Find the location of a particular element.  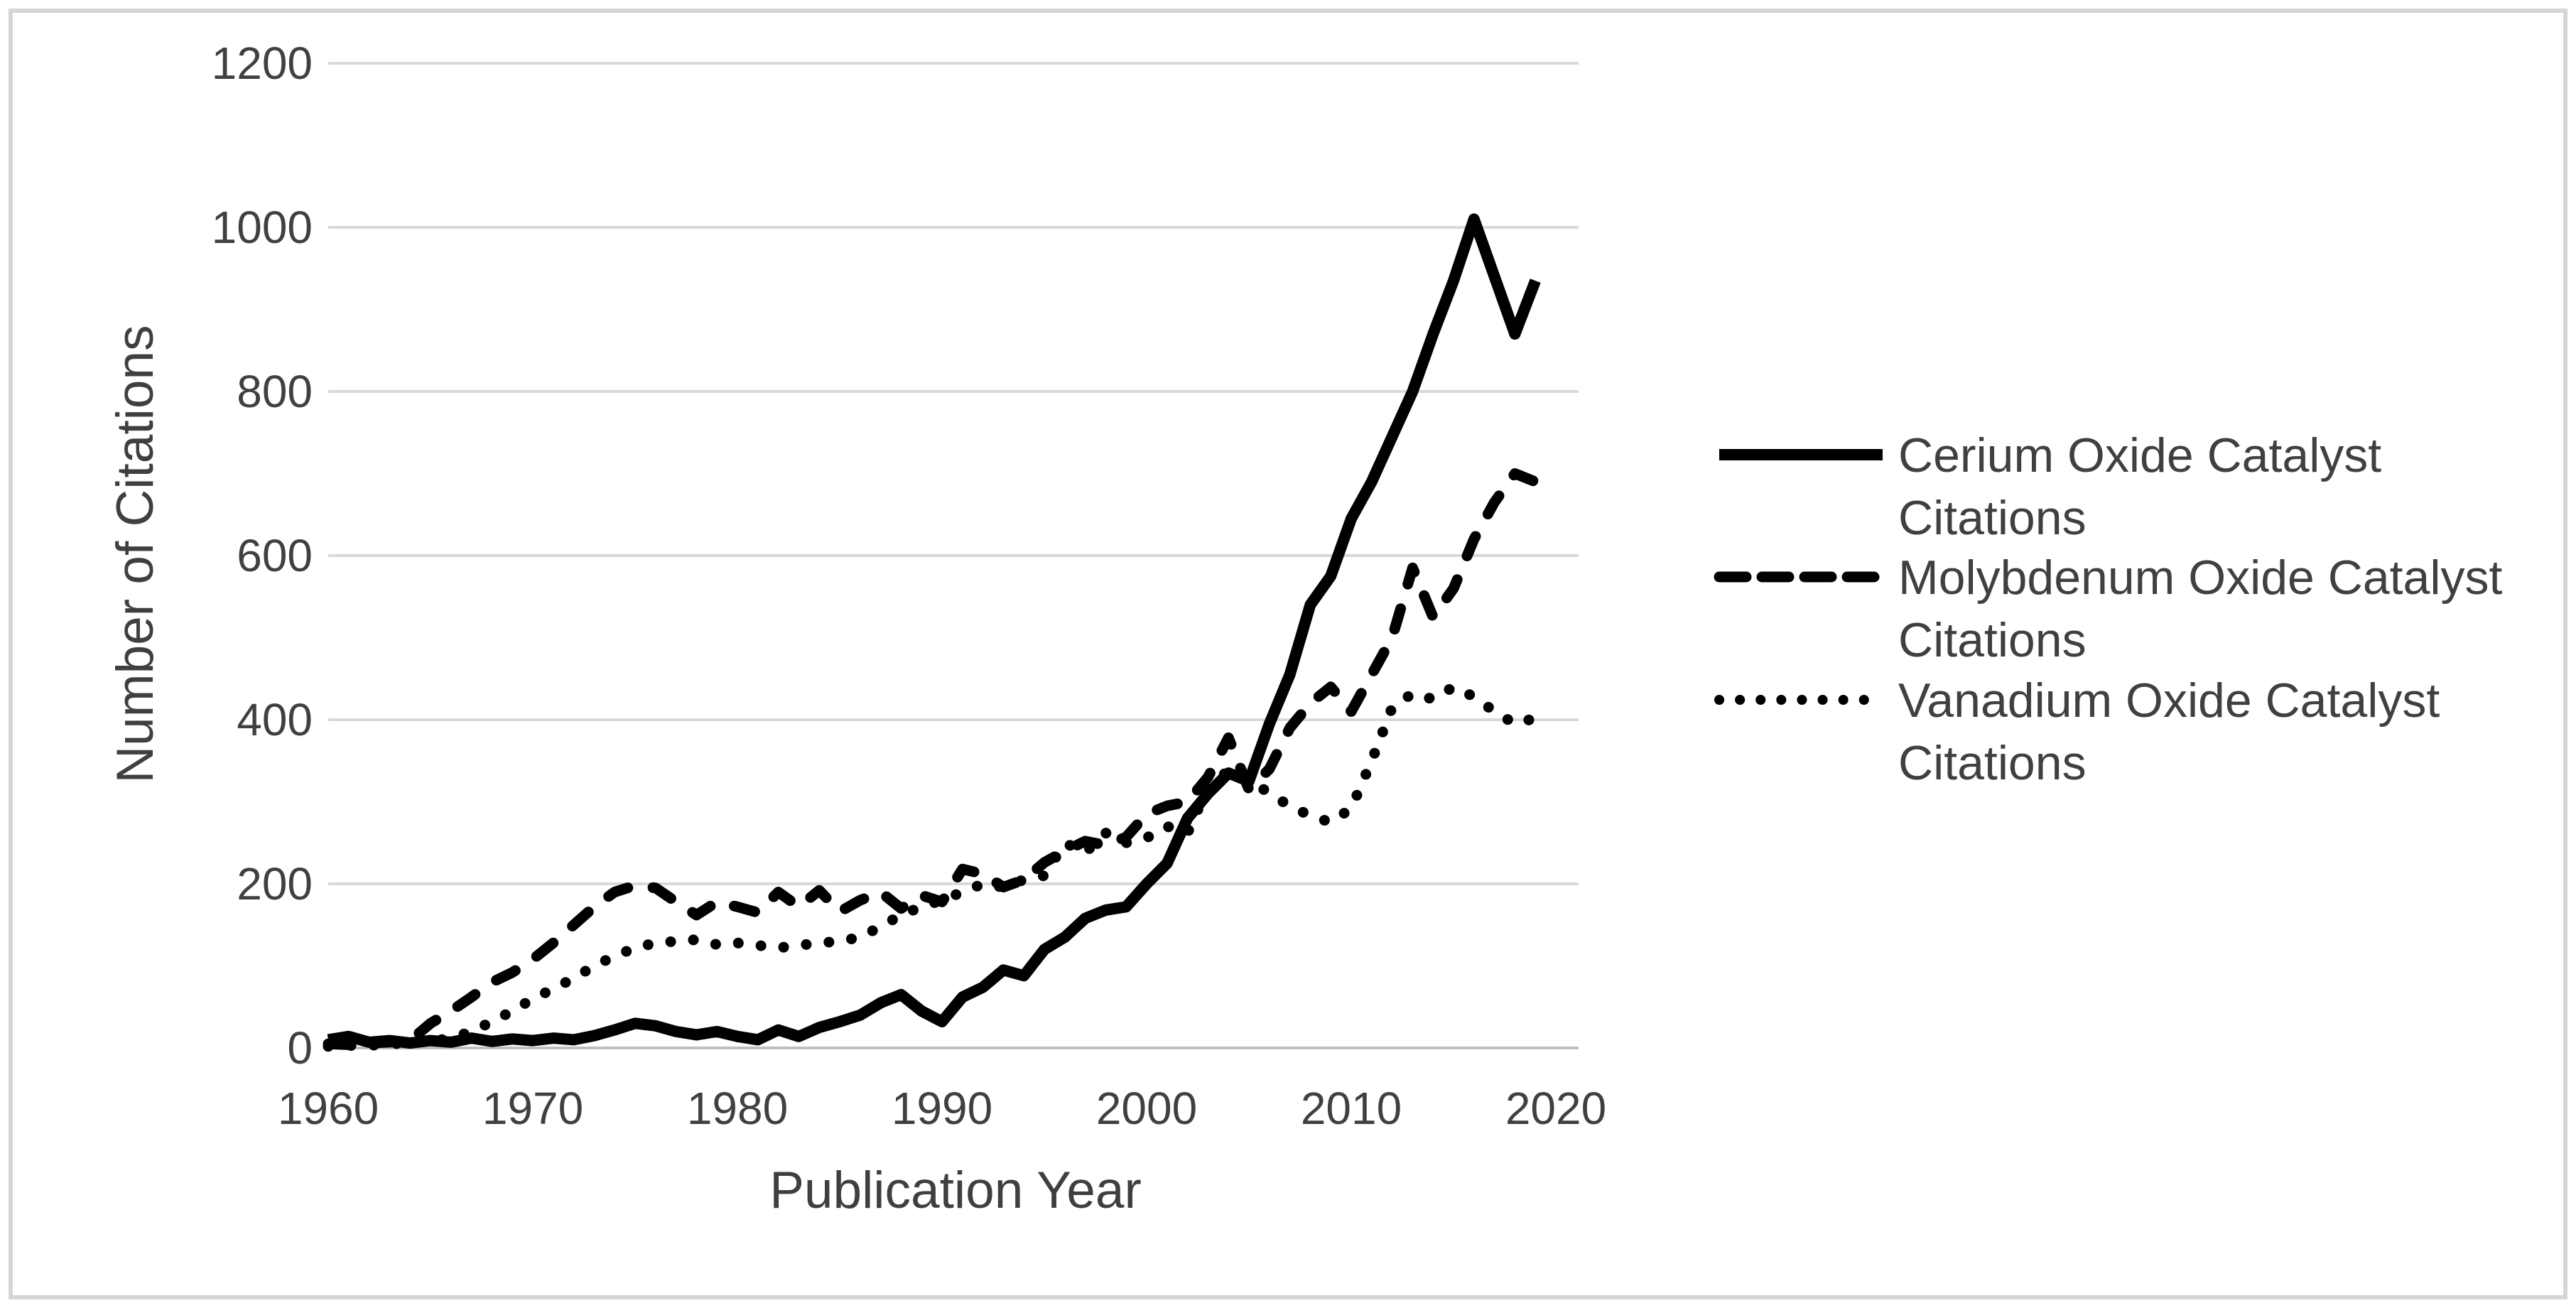

x-tick-label: 1970 is located at coordinates (532, 1108).